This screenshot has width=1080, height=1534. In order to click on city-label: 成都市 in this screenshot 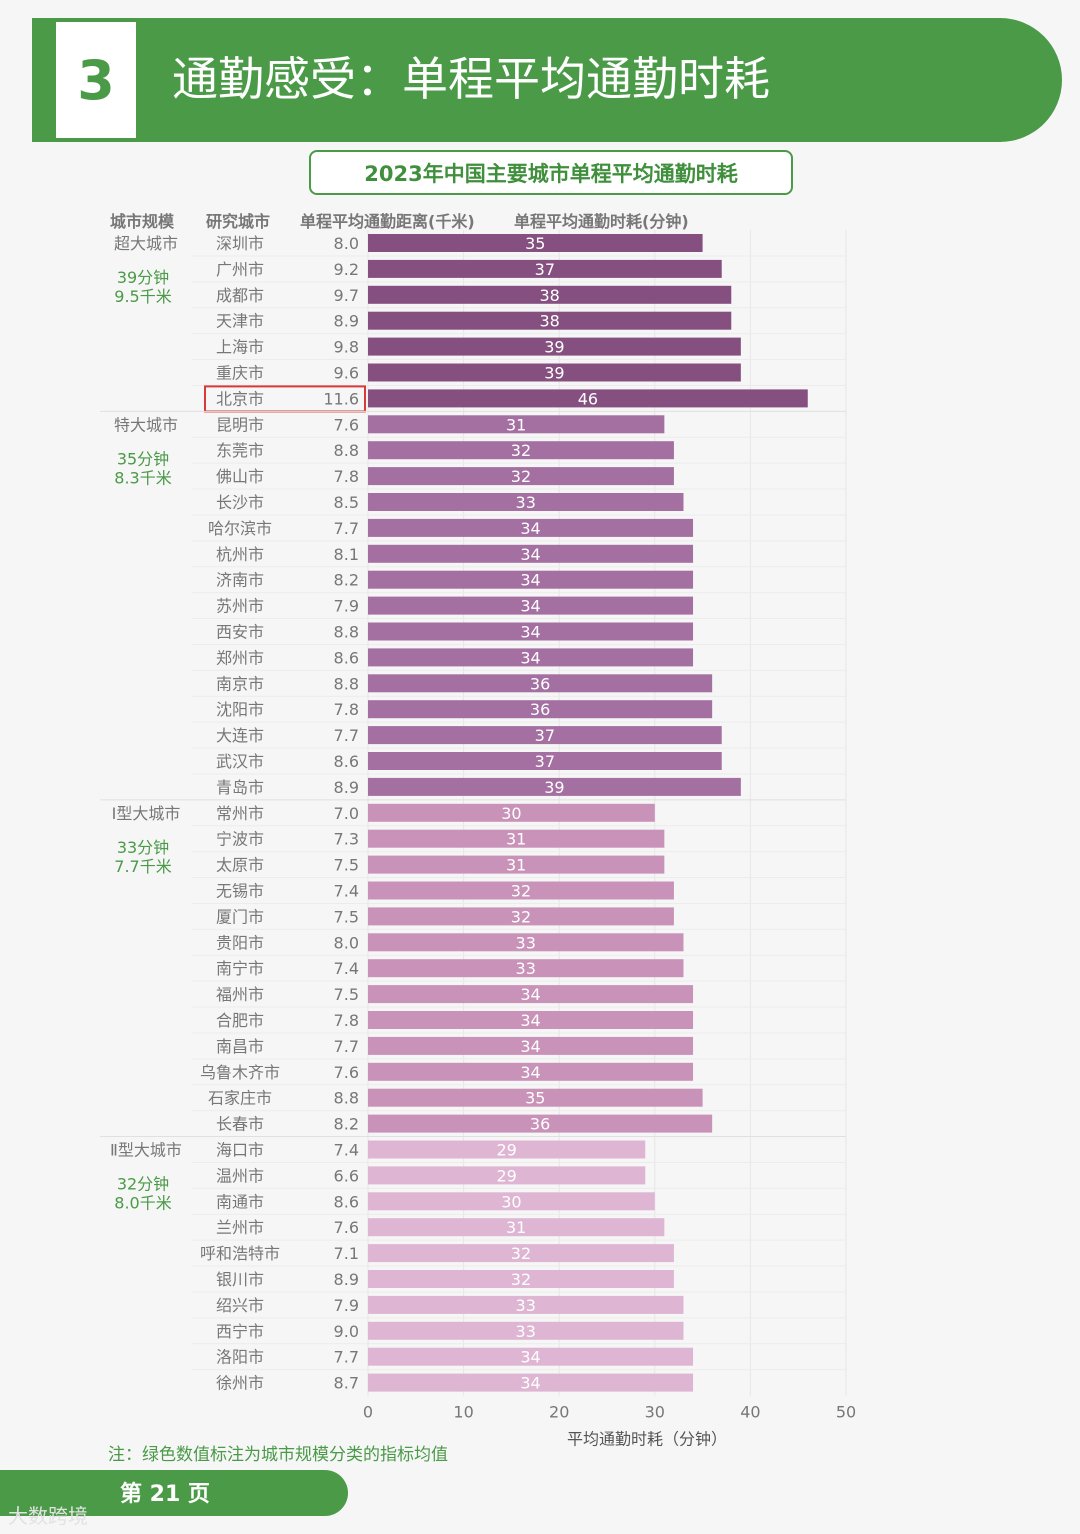, I will do `click(240, 295)`.